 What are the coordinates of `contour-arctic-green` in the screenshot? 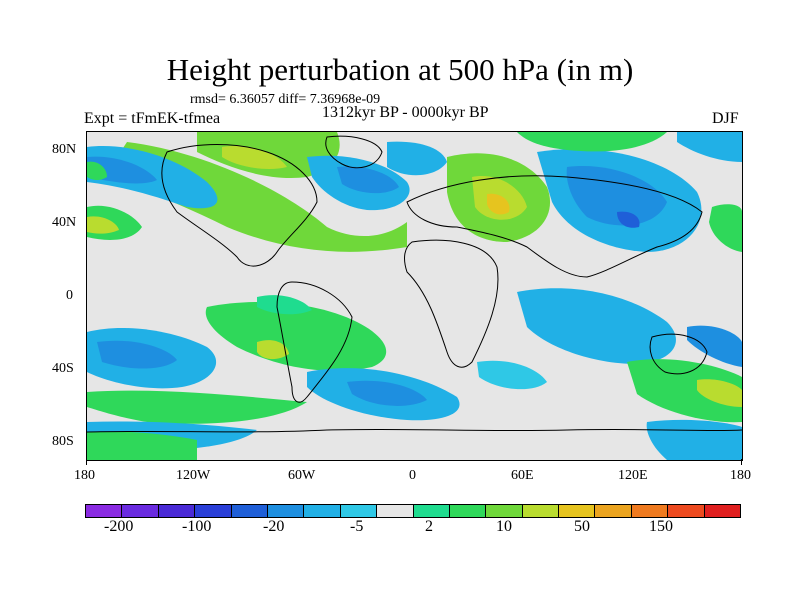 It's located at (592, 142).